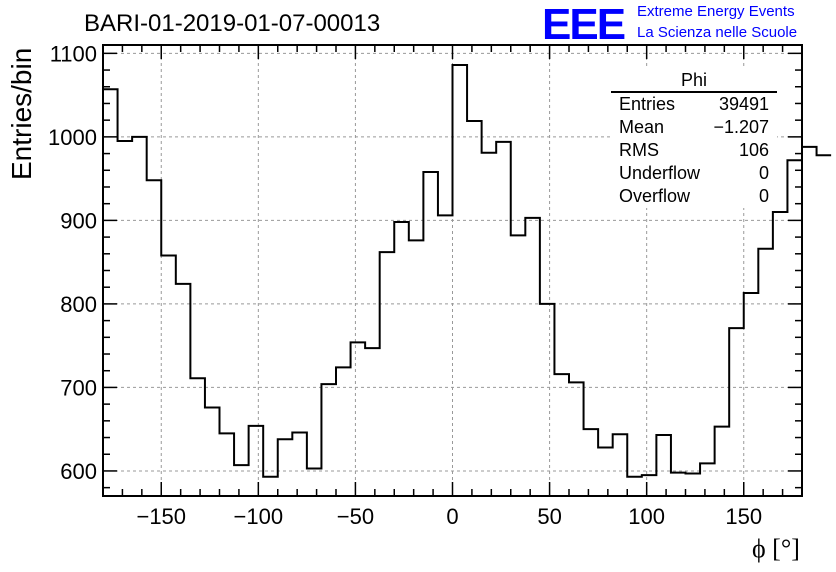 The width and height of the screenshot is (836, 572). I want to click on stats-label-rms: RMS, so click(639, 150).